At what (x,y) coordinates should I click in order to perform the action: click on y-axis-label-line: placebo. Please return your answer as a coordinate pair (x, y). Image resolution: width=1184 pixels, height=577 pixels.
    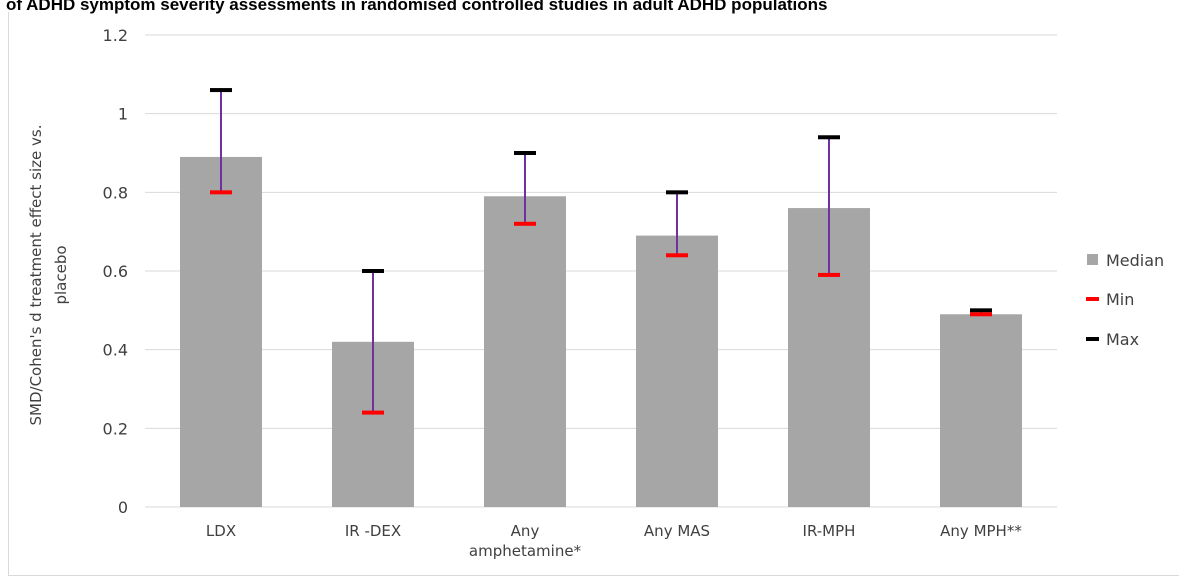
    Looking at the image, I should click on (61, 274).